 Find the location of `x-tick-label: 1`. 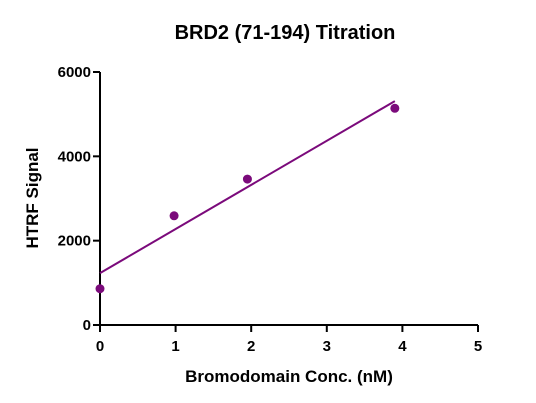

x-tick-label: 1 is located at coordinates (175, 346).